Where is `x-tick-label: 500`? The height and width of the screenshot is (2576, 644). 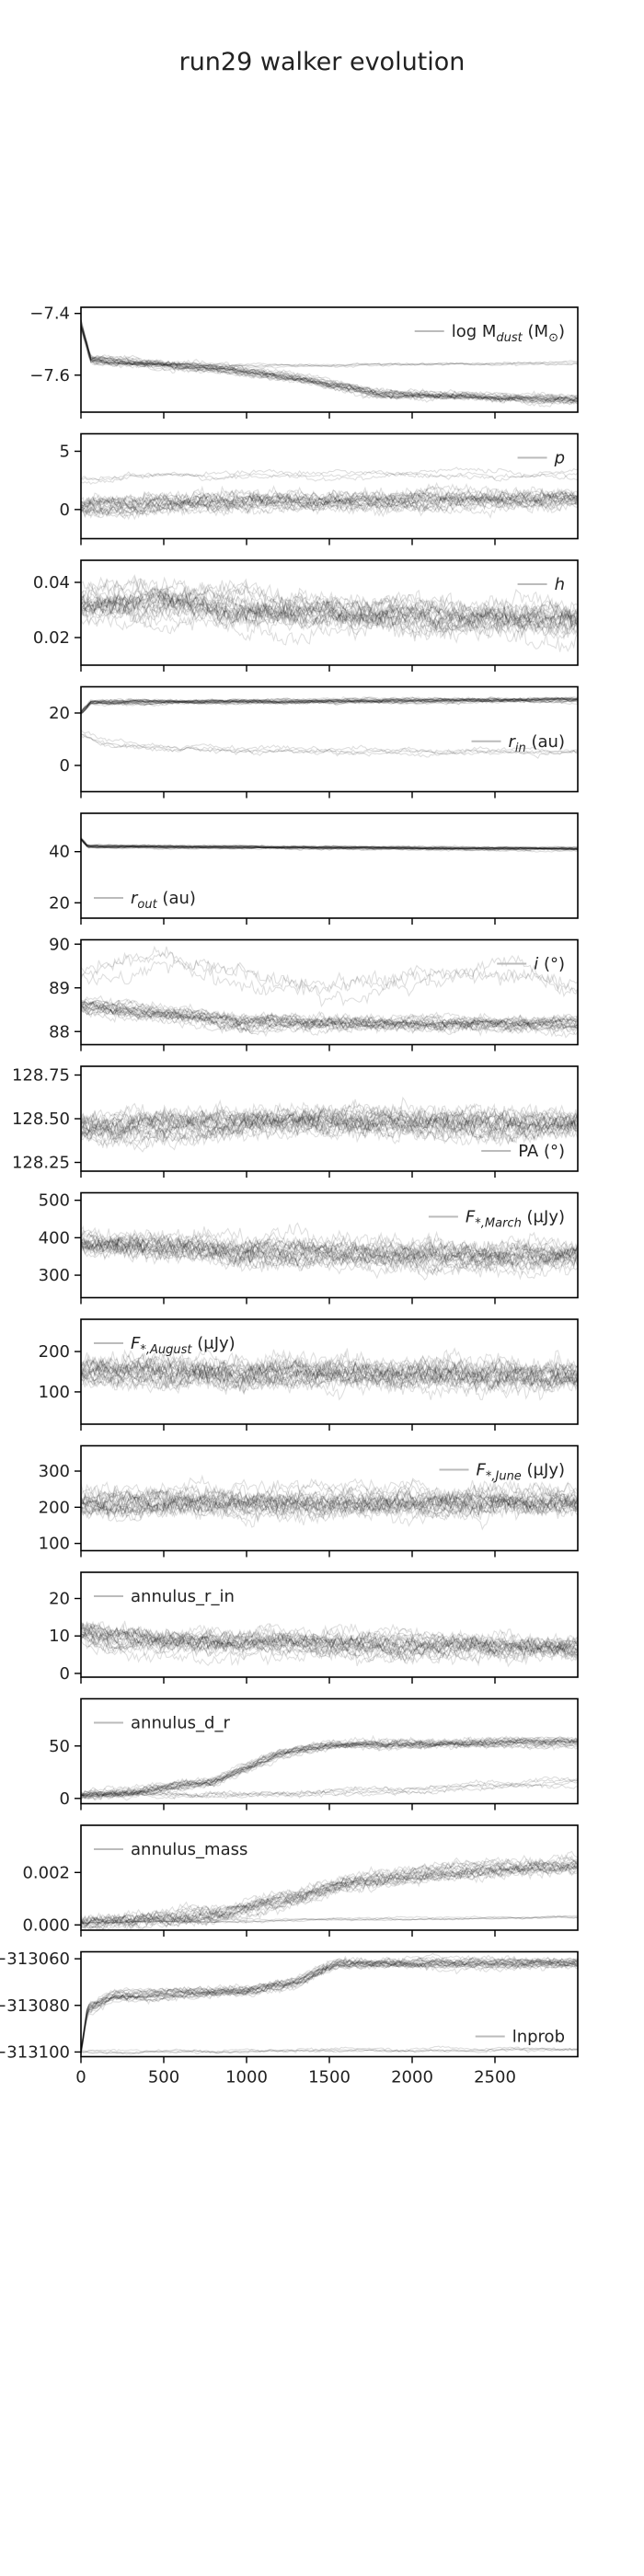 x-tick-label: 500 is located at coordinates (163, 2077).